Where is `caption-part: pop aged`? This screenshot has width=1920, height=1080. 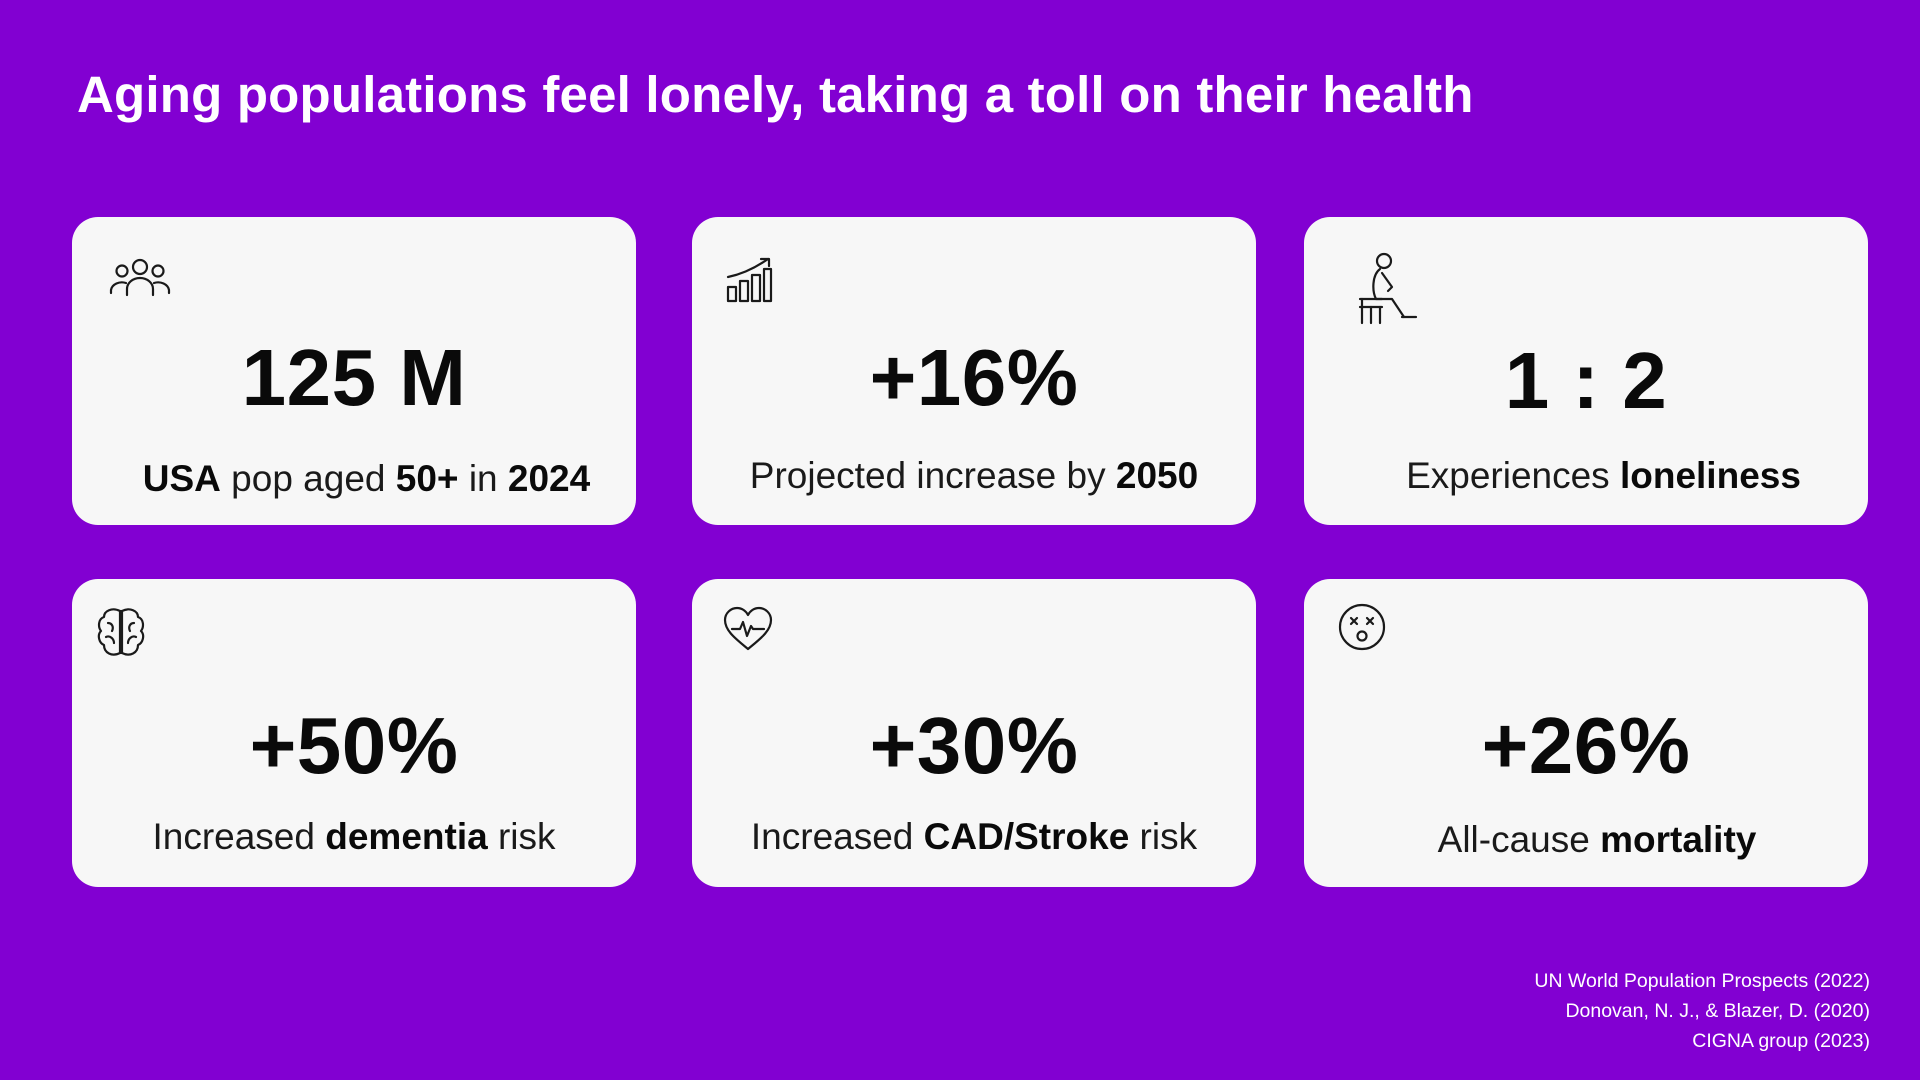
caption-part: pop aged is located at coordinates (308, 478).